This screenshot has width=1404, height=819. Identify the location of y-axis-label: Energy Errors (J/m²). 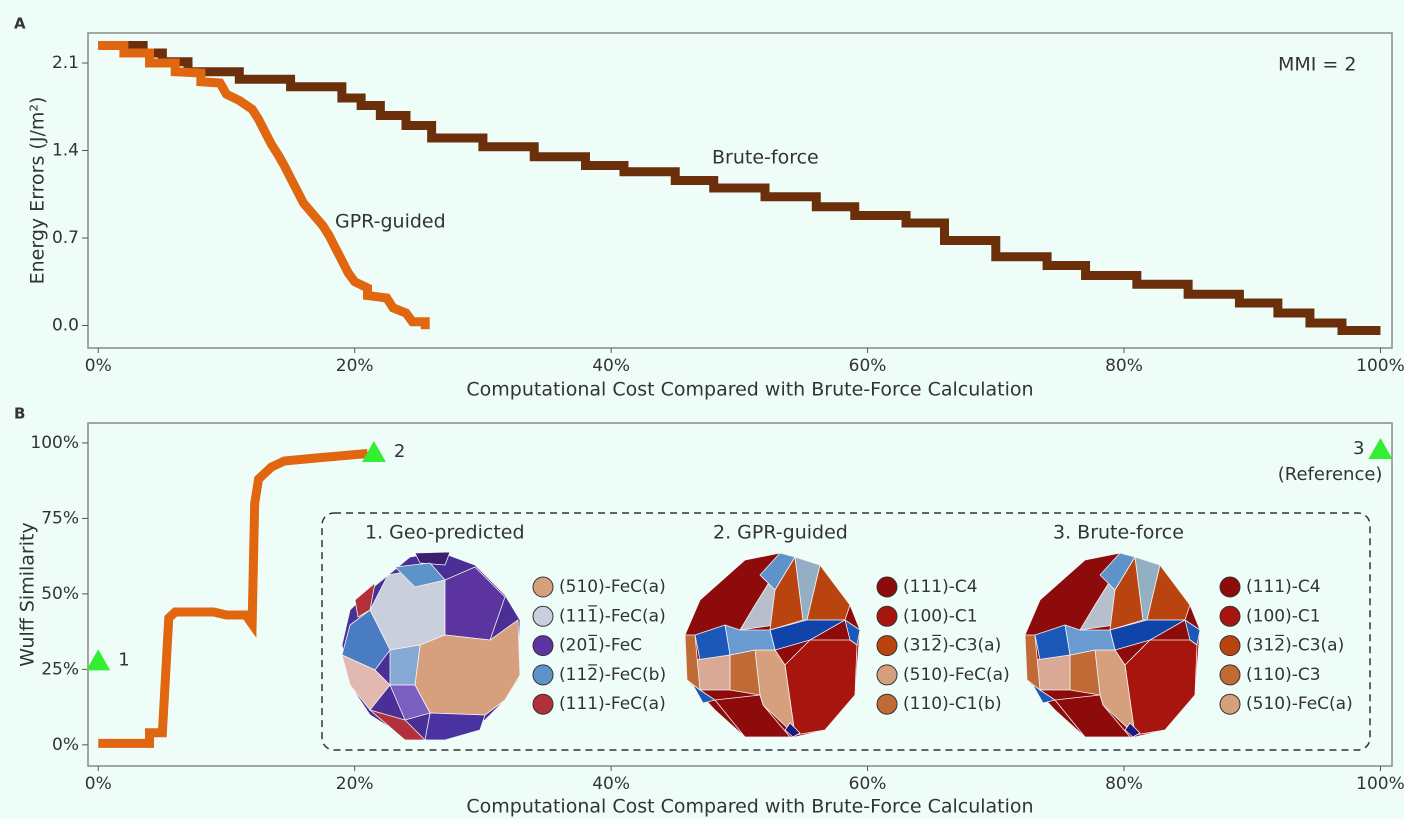
(38, 191).